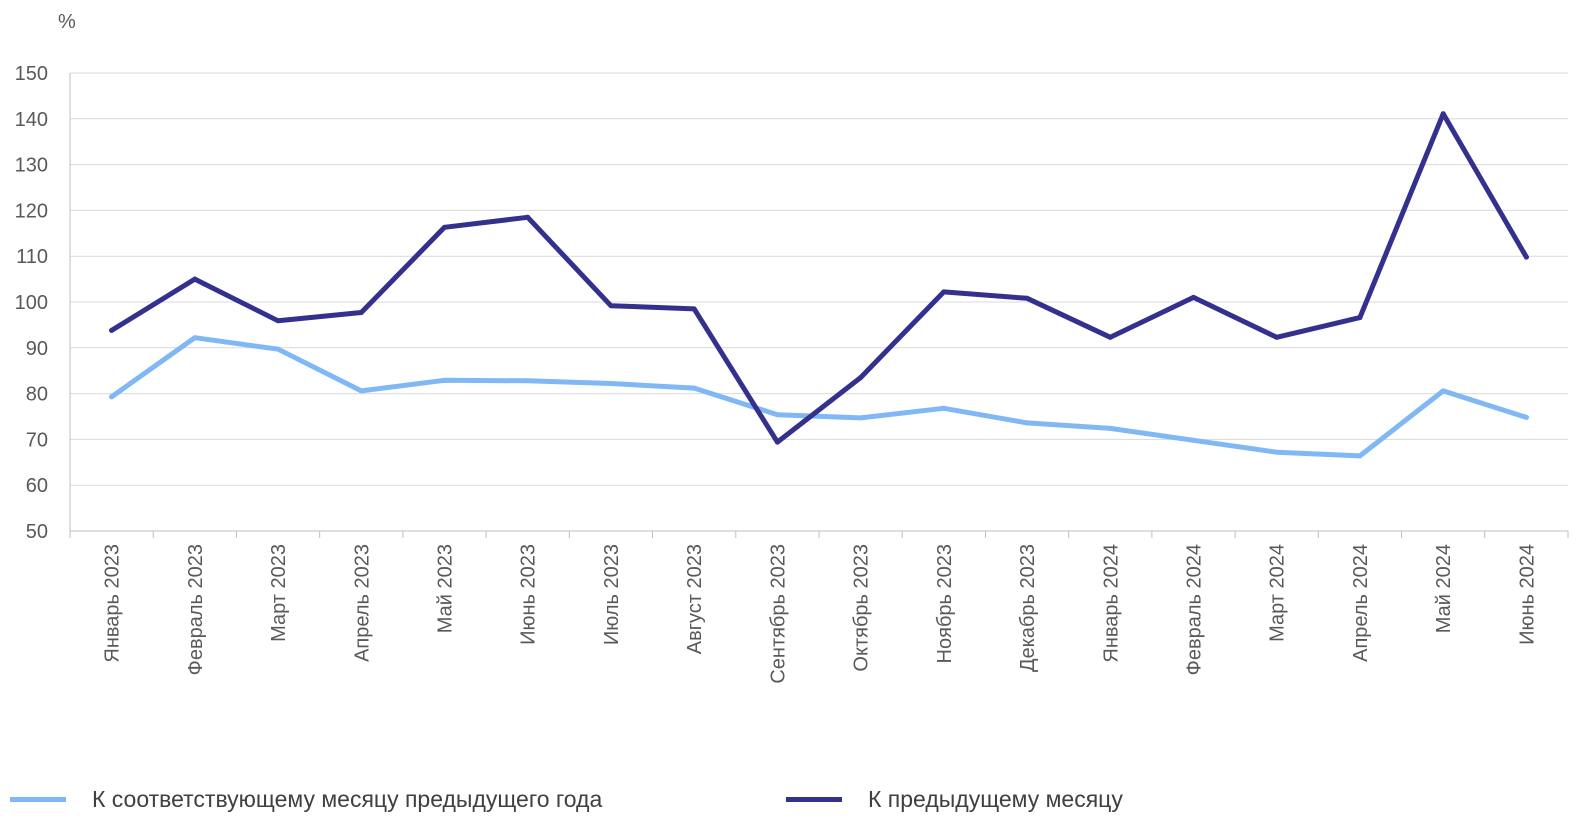 The height and width of the screenshot is (826, 1588). What do you see at coordinates (1361, 603) in the screenshot?
I see `x-tick-label: Апрель 2024` at bounding box center [1361, 603].